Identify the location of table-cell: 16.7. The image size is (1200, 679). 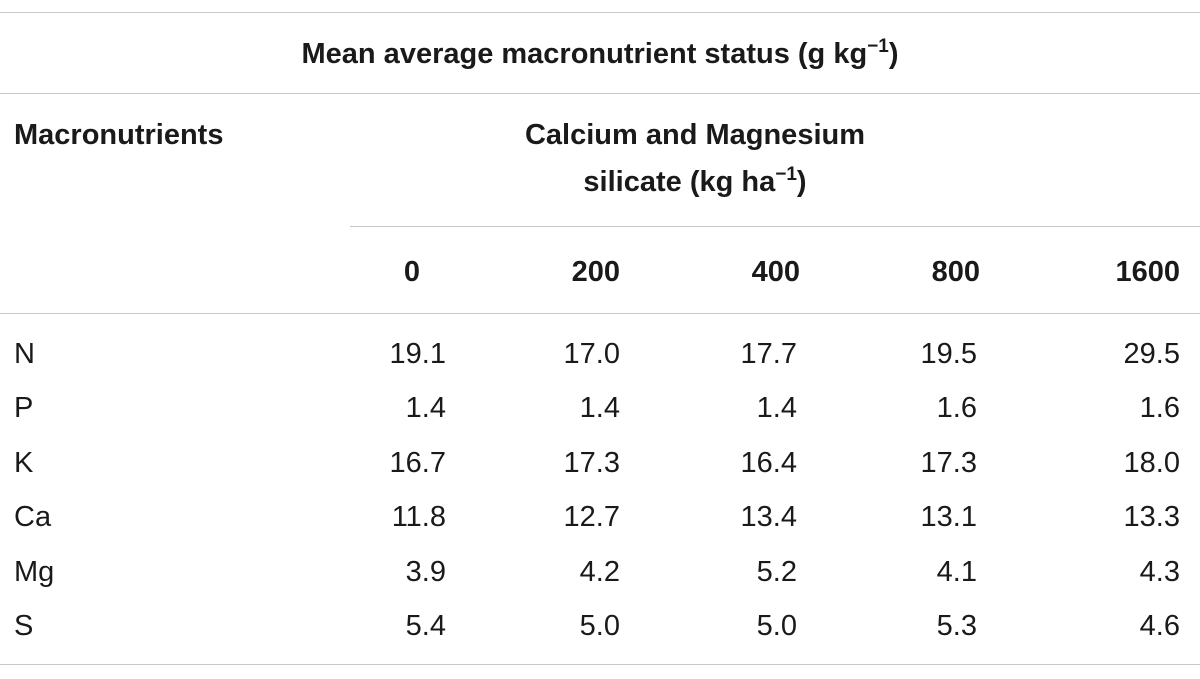
(417, 463).